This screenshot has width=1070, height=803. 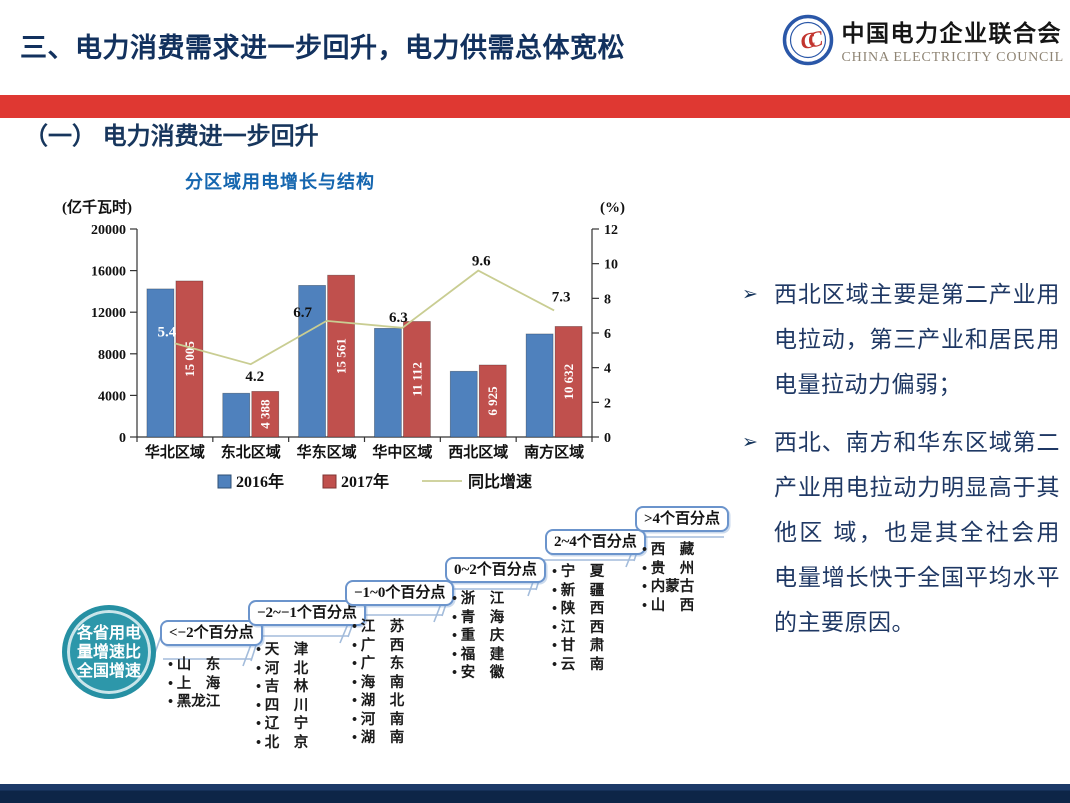 What do you see at coordinates (251, 452) in the screenshot?
I see `category-label: 东北区域` at bounding box center [251, 452].